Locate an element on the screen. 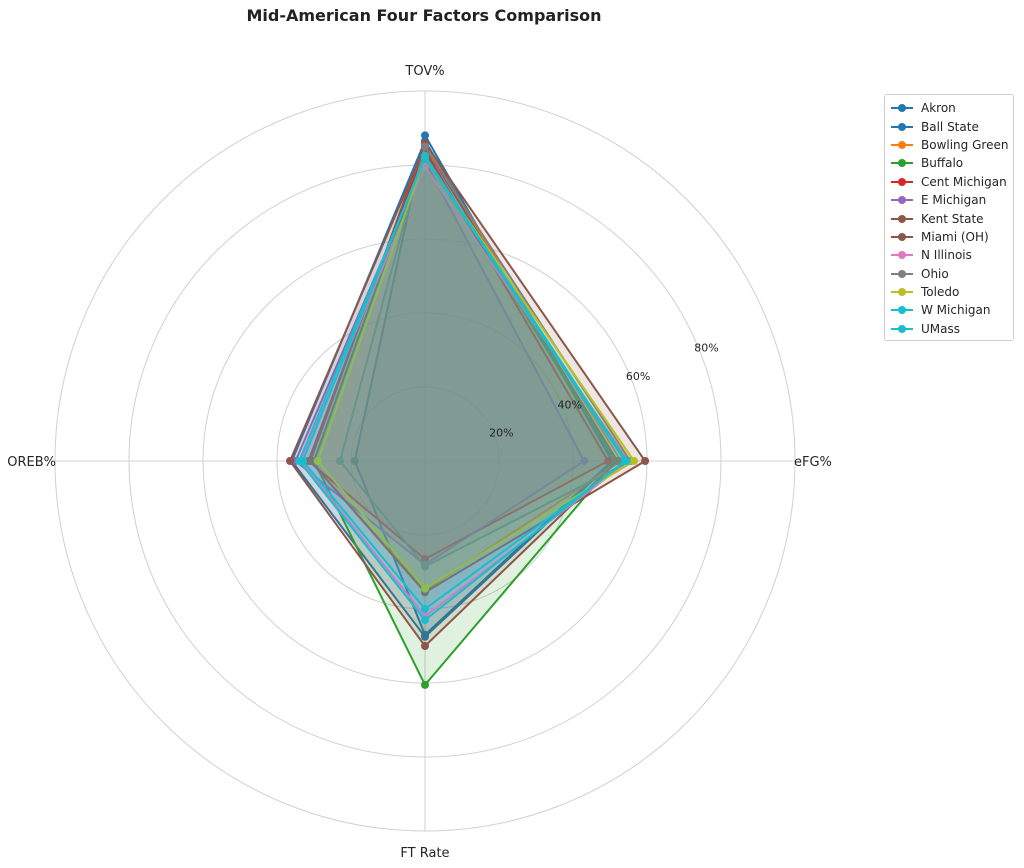  chart-title: Mid-American Four Factors Comparison is located at coordinates (424, 15).